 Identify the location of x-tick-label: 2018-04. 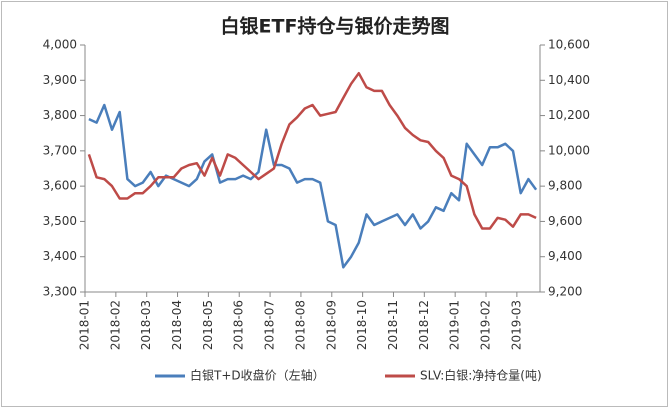
(177, 325).